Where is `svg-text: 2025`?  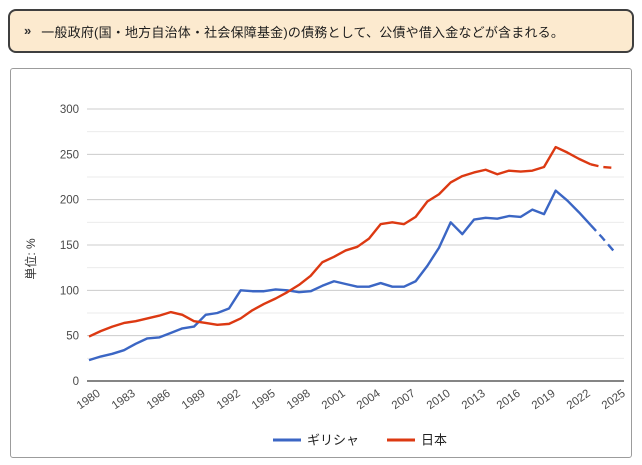
svg-text: 2025 is located at coordinates (614, 400).